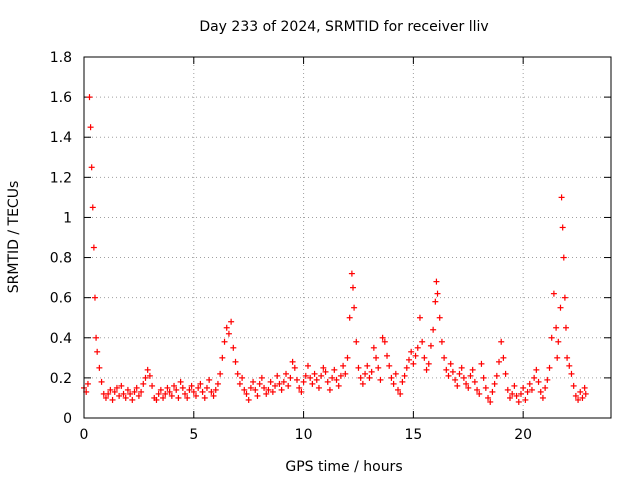 The width and height of the screenshot is (640, 480). What do you see at coordinates (61, 339) in the screenshot?
I see `y-tick-label: 0.4` at bounding box center [61, 339].